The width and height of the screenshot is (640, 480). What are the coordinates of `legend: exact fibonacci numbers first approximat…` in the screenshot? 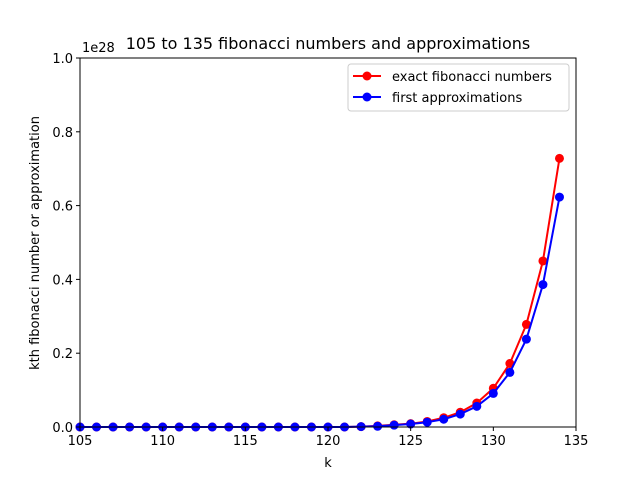 It's located at (458, 87).